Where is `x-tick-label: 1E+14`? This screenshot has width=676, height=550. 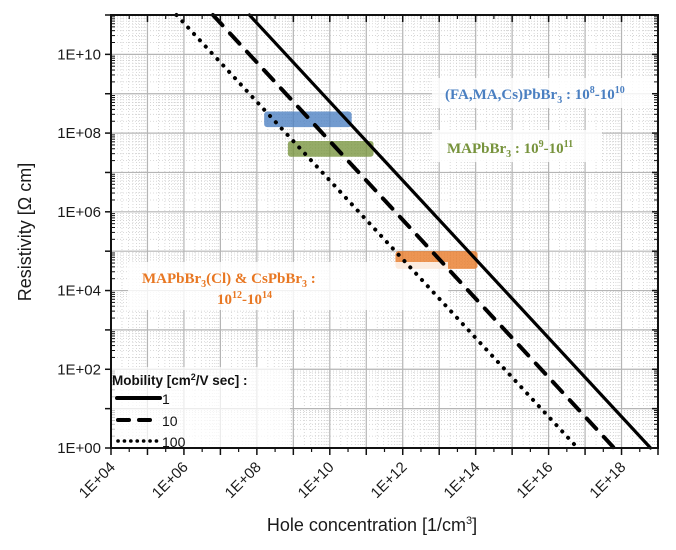 x-tick-label: 1E+14 is located at coordinates (462, 480).